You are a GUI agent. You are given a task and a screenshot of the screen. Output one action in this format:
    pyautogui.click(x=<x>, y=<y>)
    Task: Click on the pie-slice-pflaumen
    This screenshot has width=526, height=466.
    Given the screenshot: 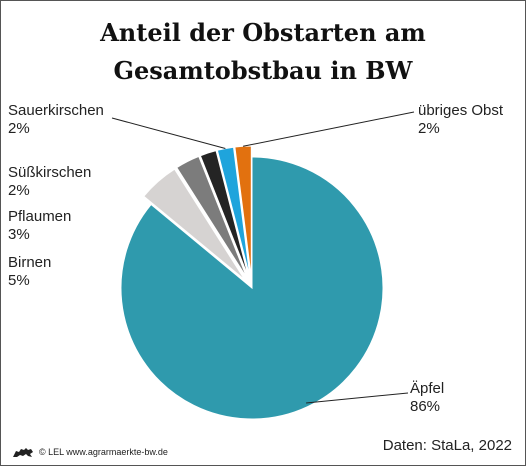 What is the action you would take?
    pyautogui.click(x=212, y=217)
    